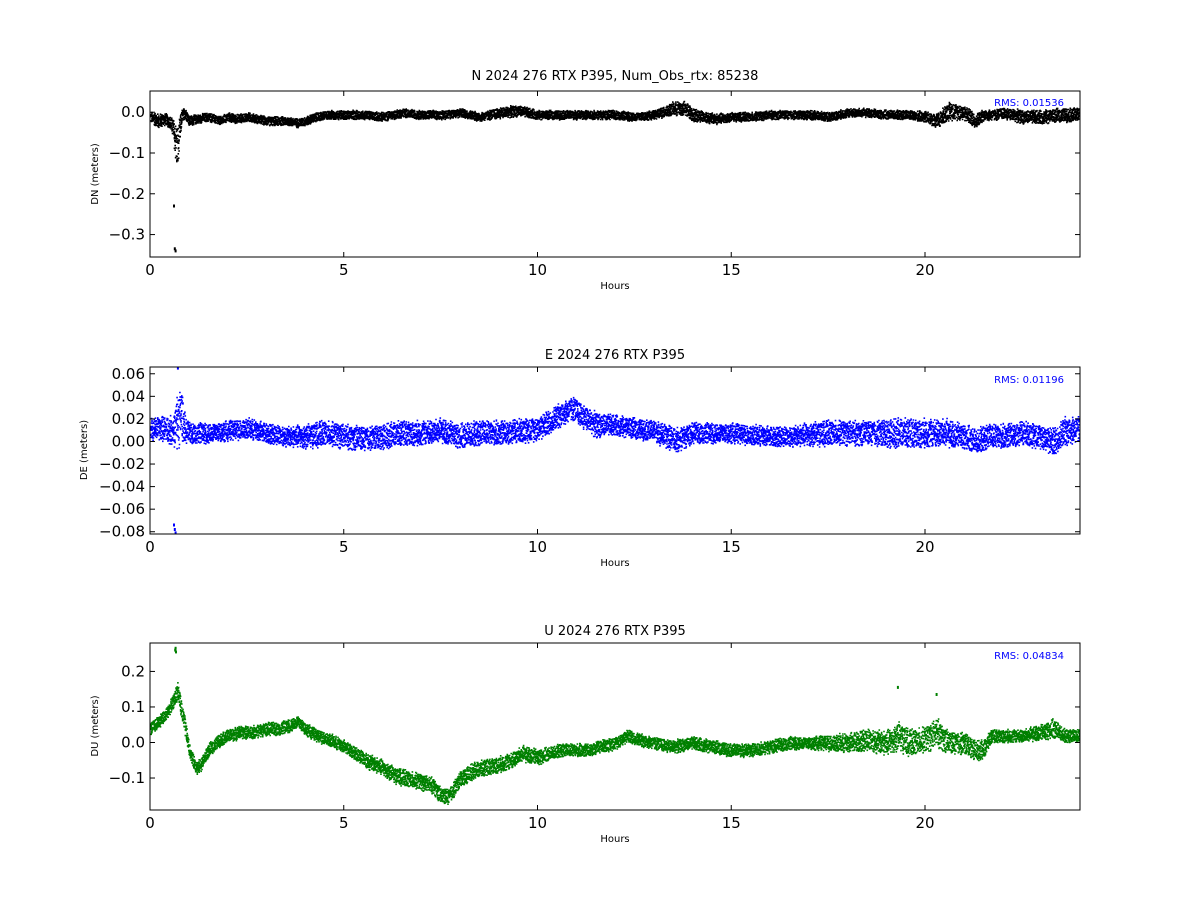 Image resolution: width=1200 pixels, height=900 pixels. What do you see at coordinates (615, 76) in the screenshot?
I see `panel-title: N 2024 276 RTX P395, Num_Obs_rtx: 85238` at bounding box center [615, 76].